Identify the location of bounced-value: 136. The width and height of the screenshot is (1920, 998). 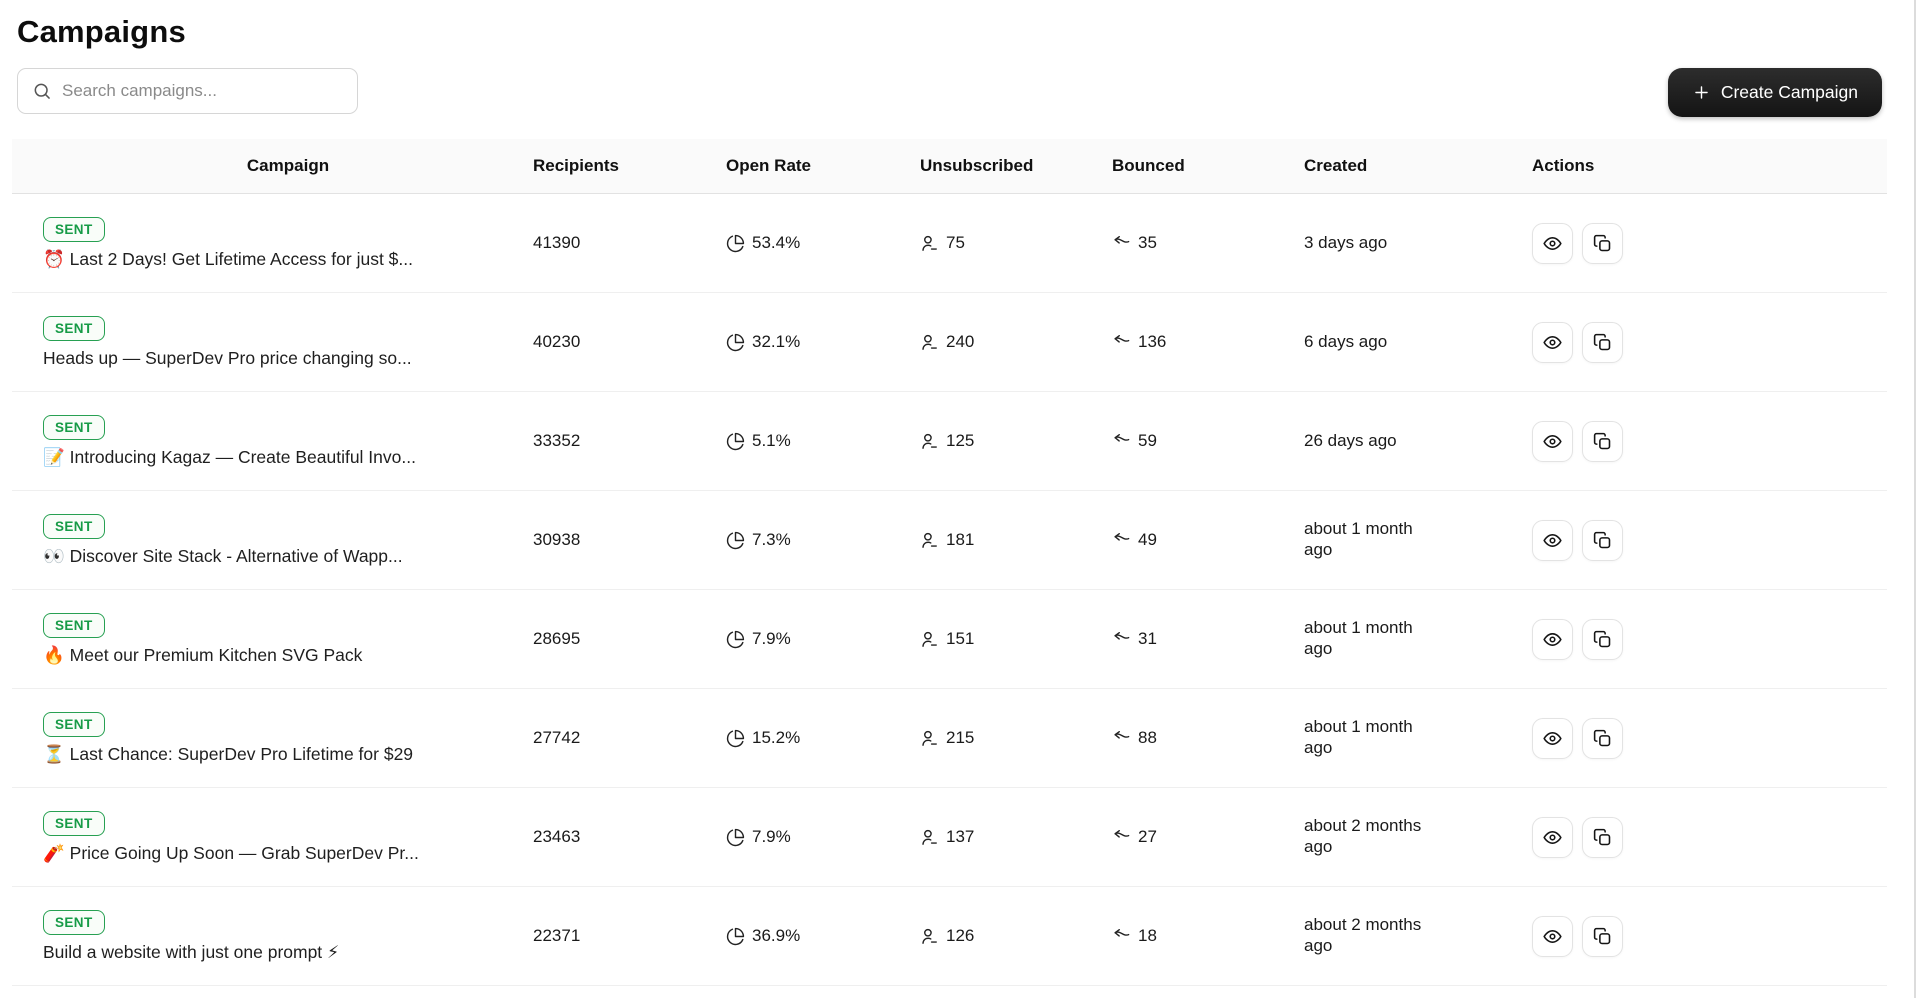
(1152, 341).